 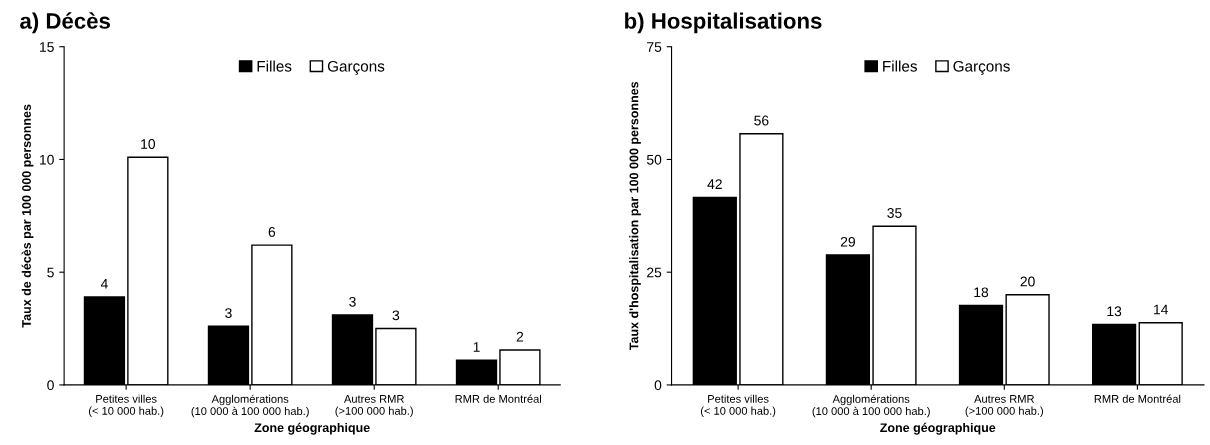 What do you see at coordinates (894, 213) in the screenshot?
I see `data-label: 35` at bounding box center [894, 213].